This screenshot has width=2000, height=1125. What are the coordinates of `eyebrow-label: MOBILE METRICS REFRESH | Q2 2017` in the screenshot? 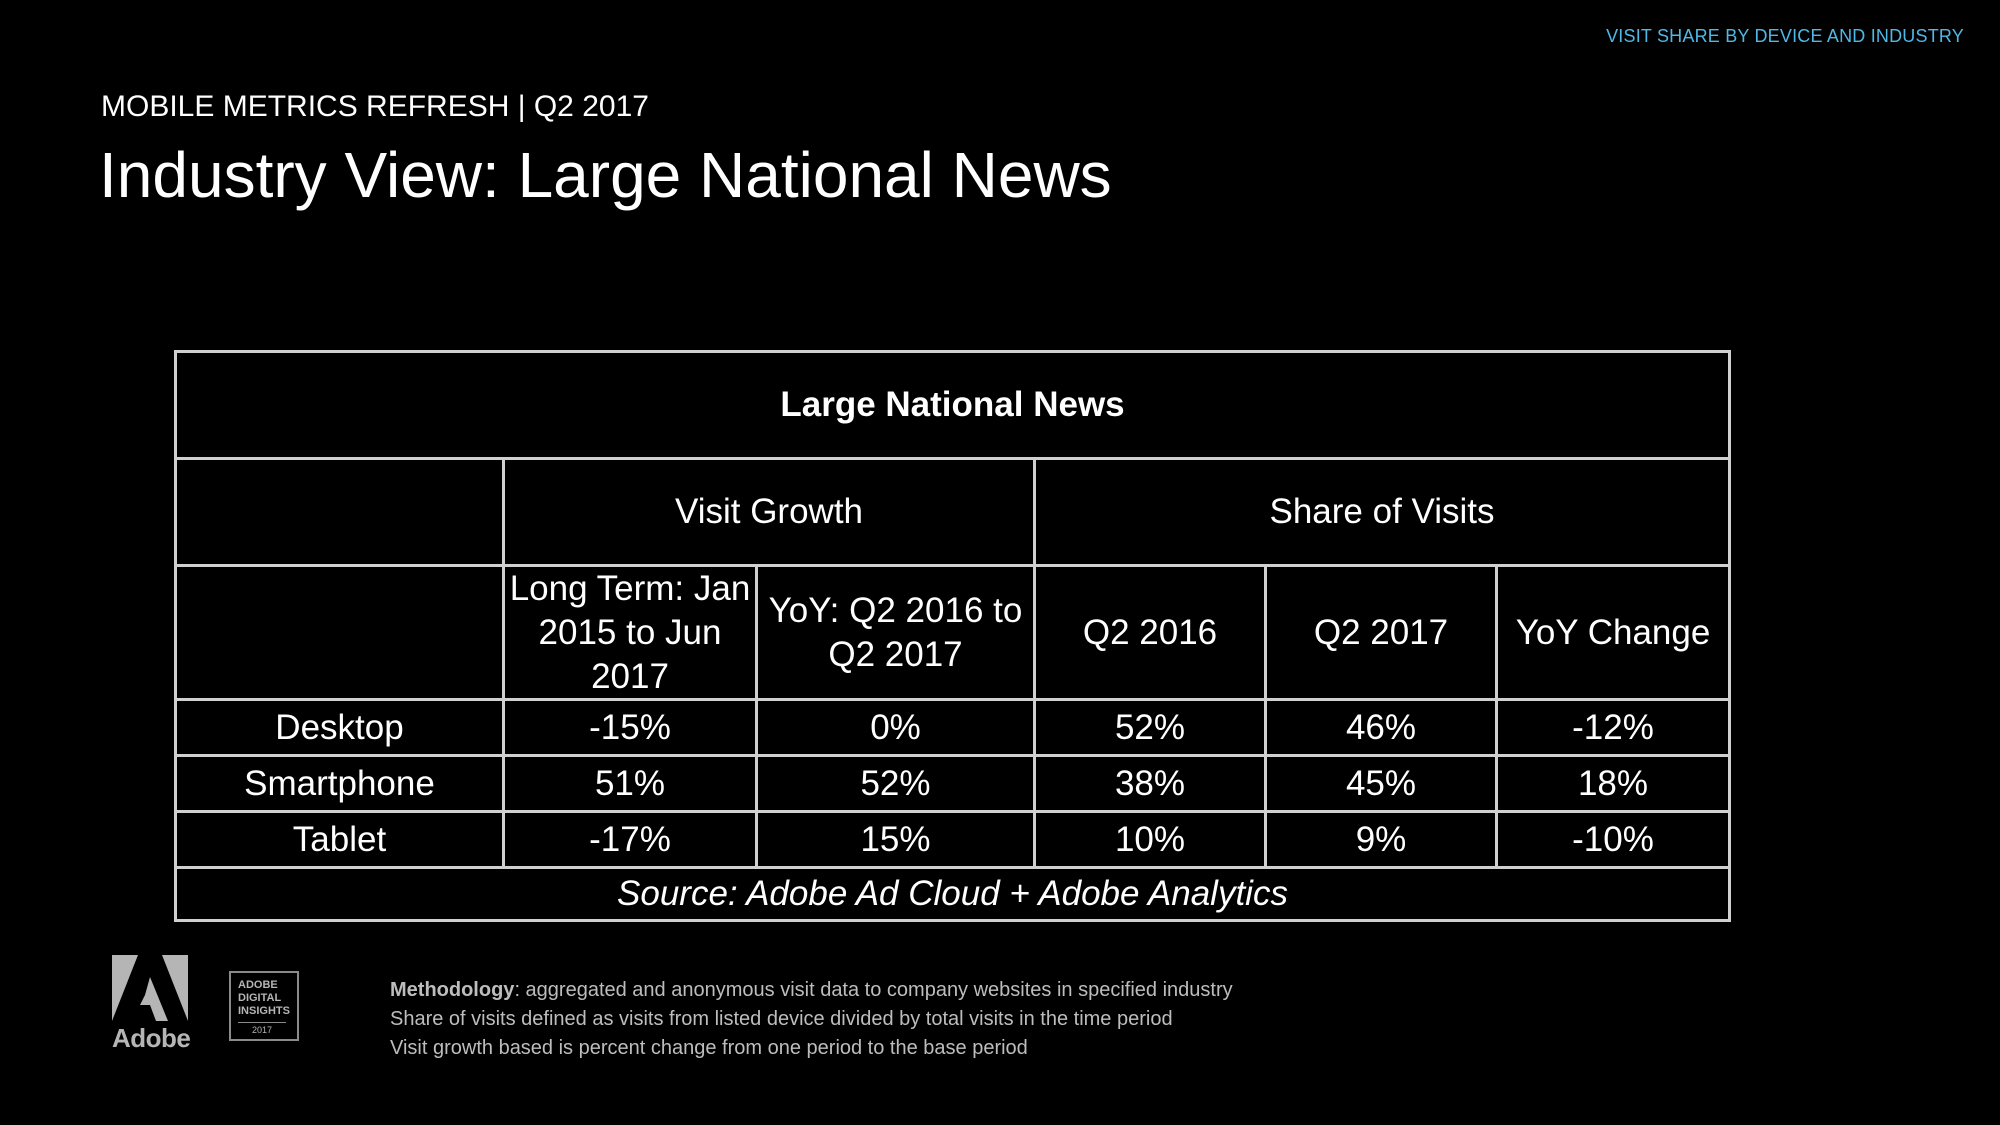 It's located at (375, 106).